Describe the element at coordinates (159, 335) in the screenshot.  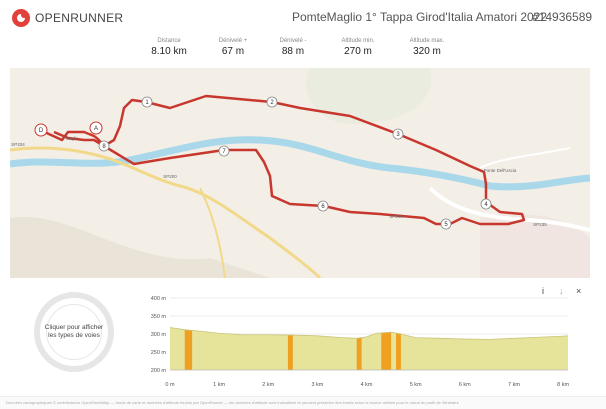
I see `y-tick-label: 300 m` at that location.